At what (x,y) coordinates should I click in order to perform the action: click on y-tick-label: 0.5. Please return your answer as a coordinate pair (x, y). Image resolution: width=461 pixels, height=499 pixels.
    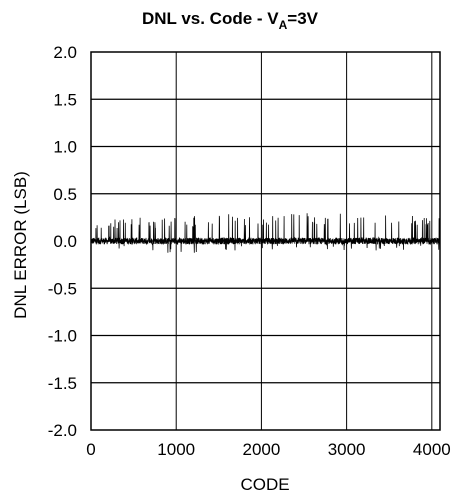
    Looking at the image, I should click on (65, 194).